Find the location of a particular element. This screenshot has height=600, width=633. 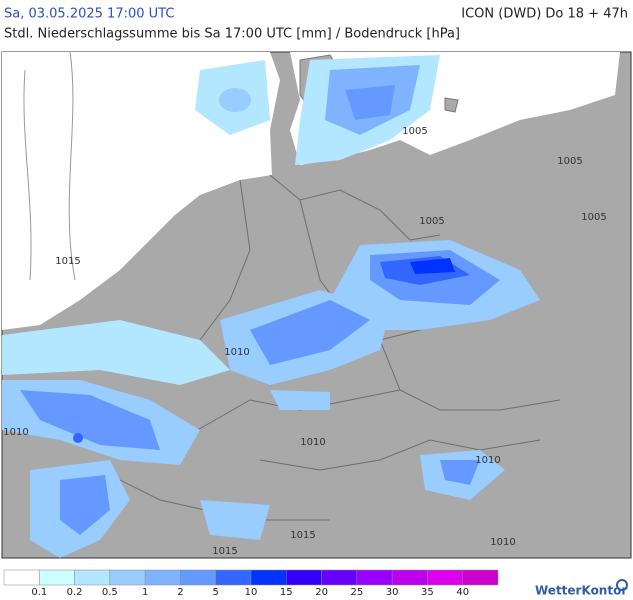

legend-label: 2 is located at coordinates (180, 592).